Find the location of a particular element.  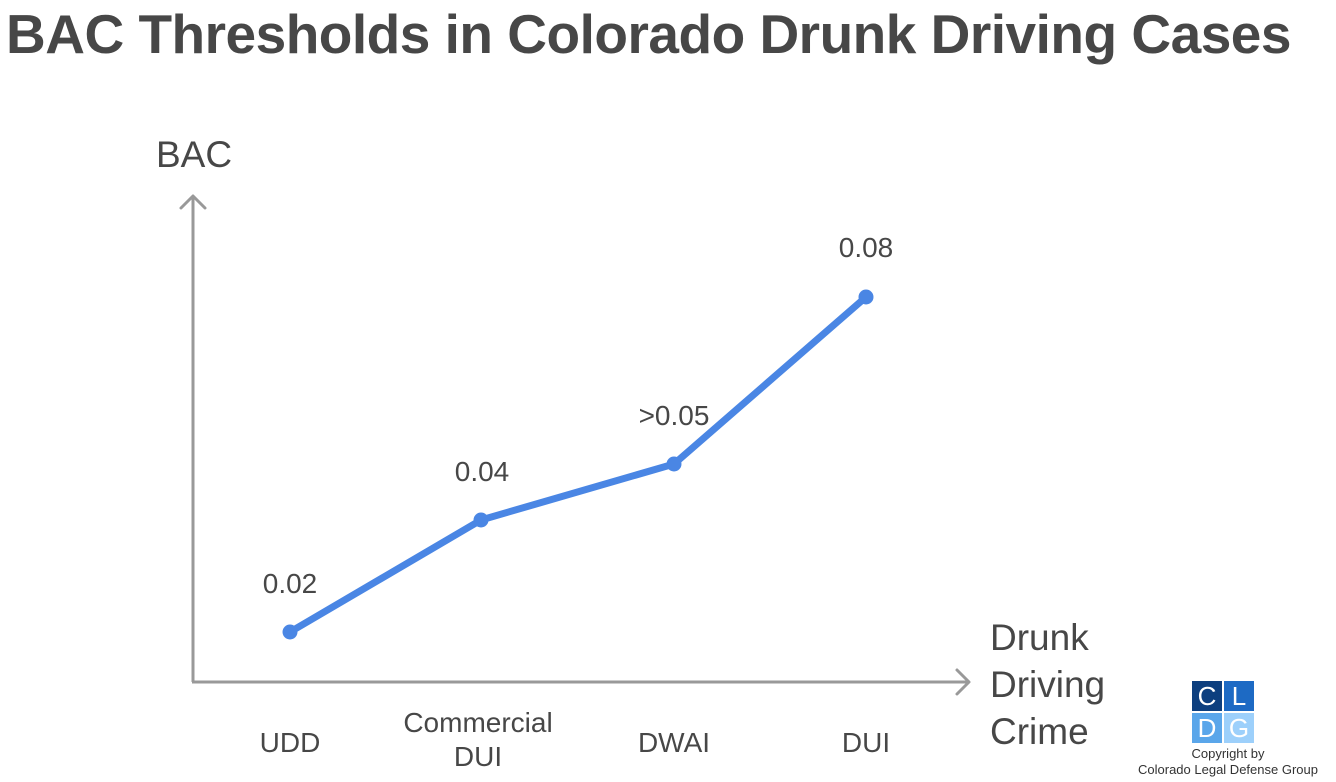

category-label-dui: DUI is located at coordinates (866, 743).